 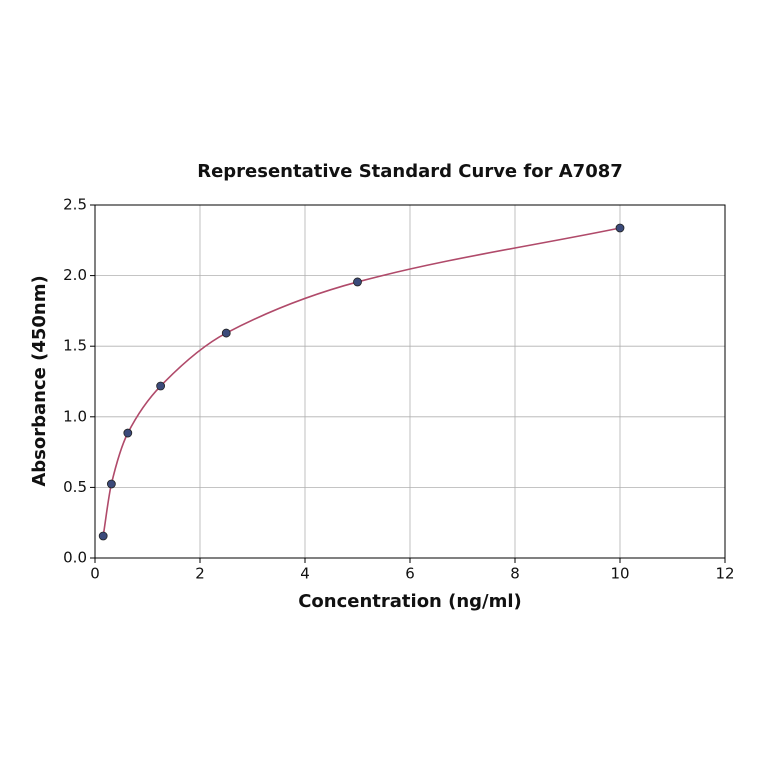 I want to click on x-tick-label: 8, so click(x=515, y=574).